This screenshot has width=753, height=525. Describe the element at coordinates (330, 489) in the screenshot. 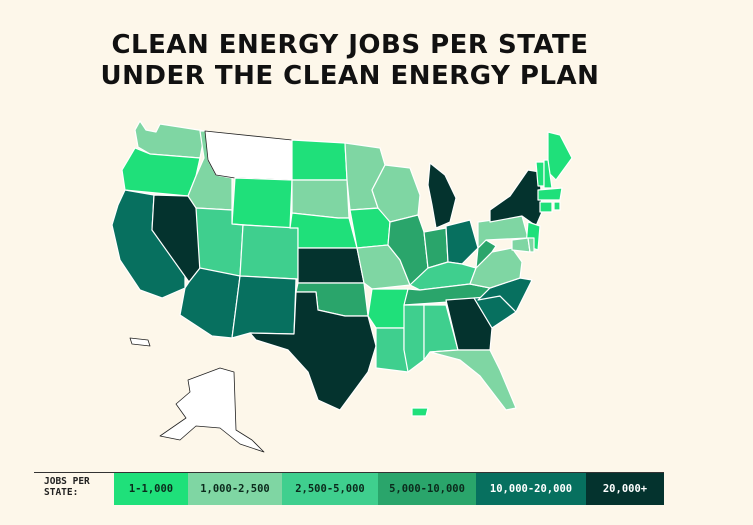

I see `legend-bin-3: 2,500-5,000` at that location.